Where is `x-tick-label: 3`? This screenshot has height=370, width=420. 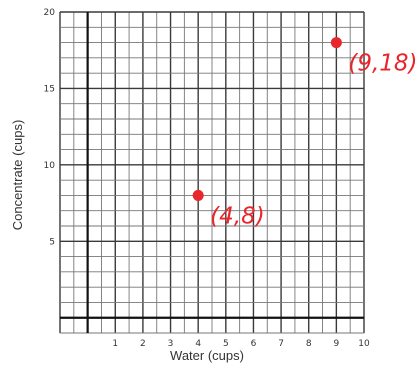
x-tick-label: 3 is located at coordinates (171, 344).